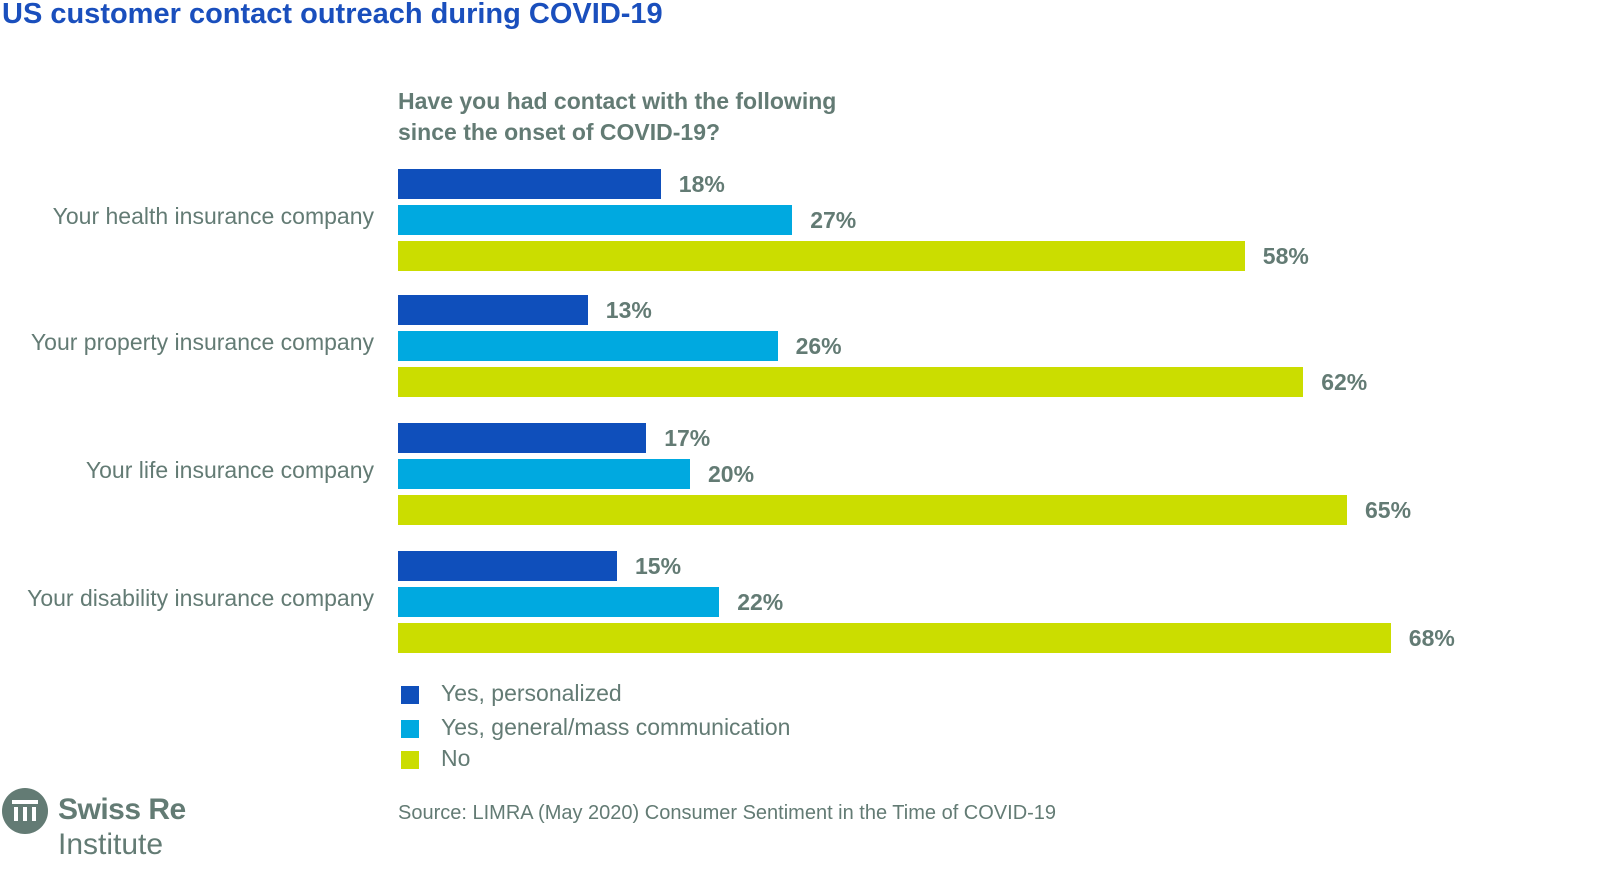 The height and width of the screenshot is (886, 1620). I want to click on swiss-re-logo-icon, so click(25, 811).